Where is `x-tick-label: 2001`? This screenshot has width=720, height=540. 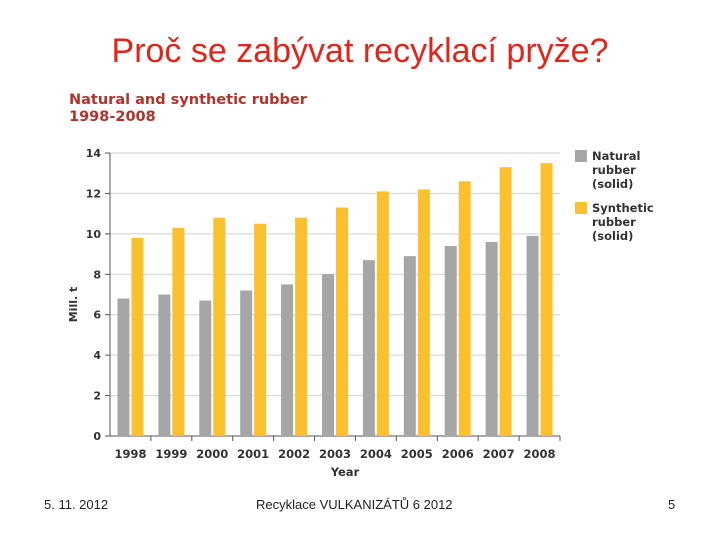 x-tick-label: 2001 is located at coordinates (253, 454).